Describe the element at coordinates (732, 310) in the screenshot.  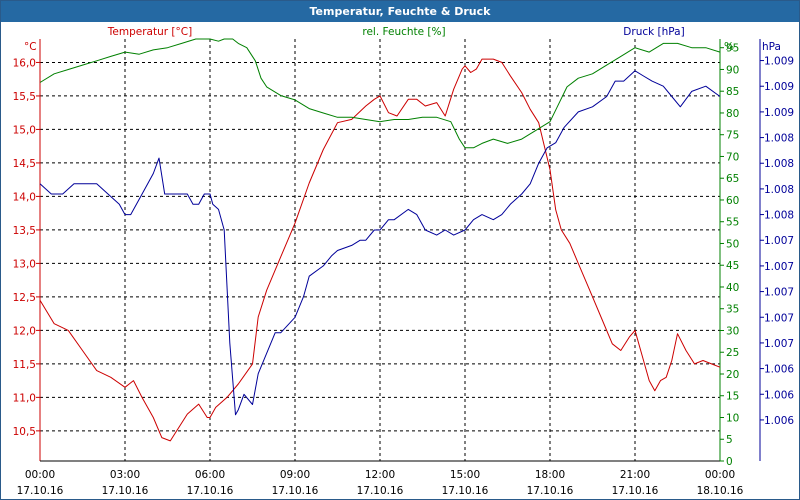
I see `humidity-tick-label: 35` at that location.